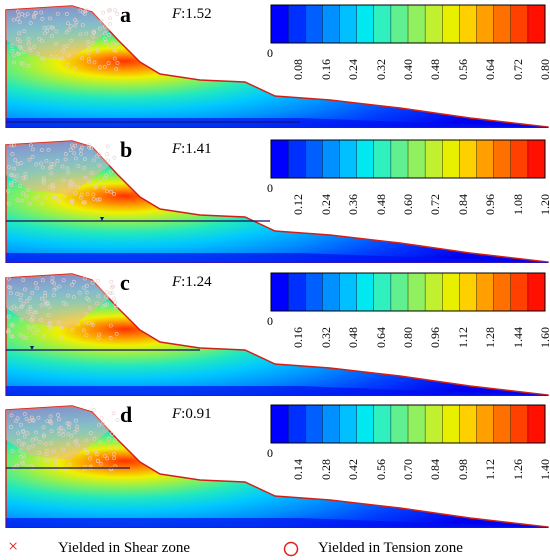 This screenshot has height=560, width=550. What do you see at coordinates (126, 414) in the screenshot?
I see `panel-letter: d` at bounding box center [126, 414].